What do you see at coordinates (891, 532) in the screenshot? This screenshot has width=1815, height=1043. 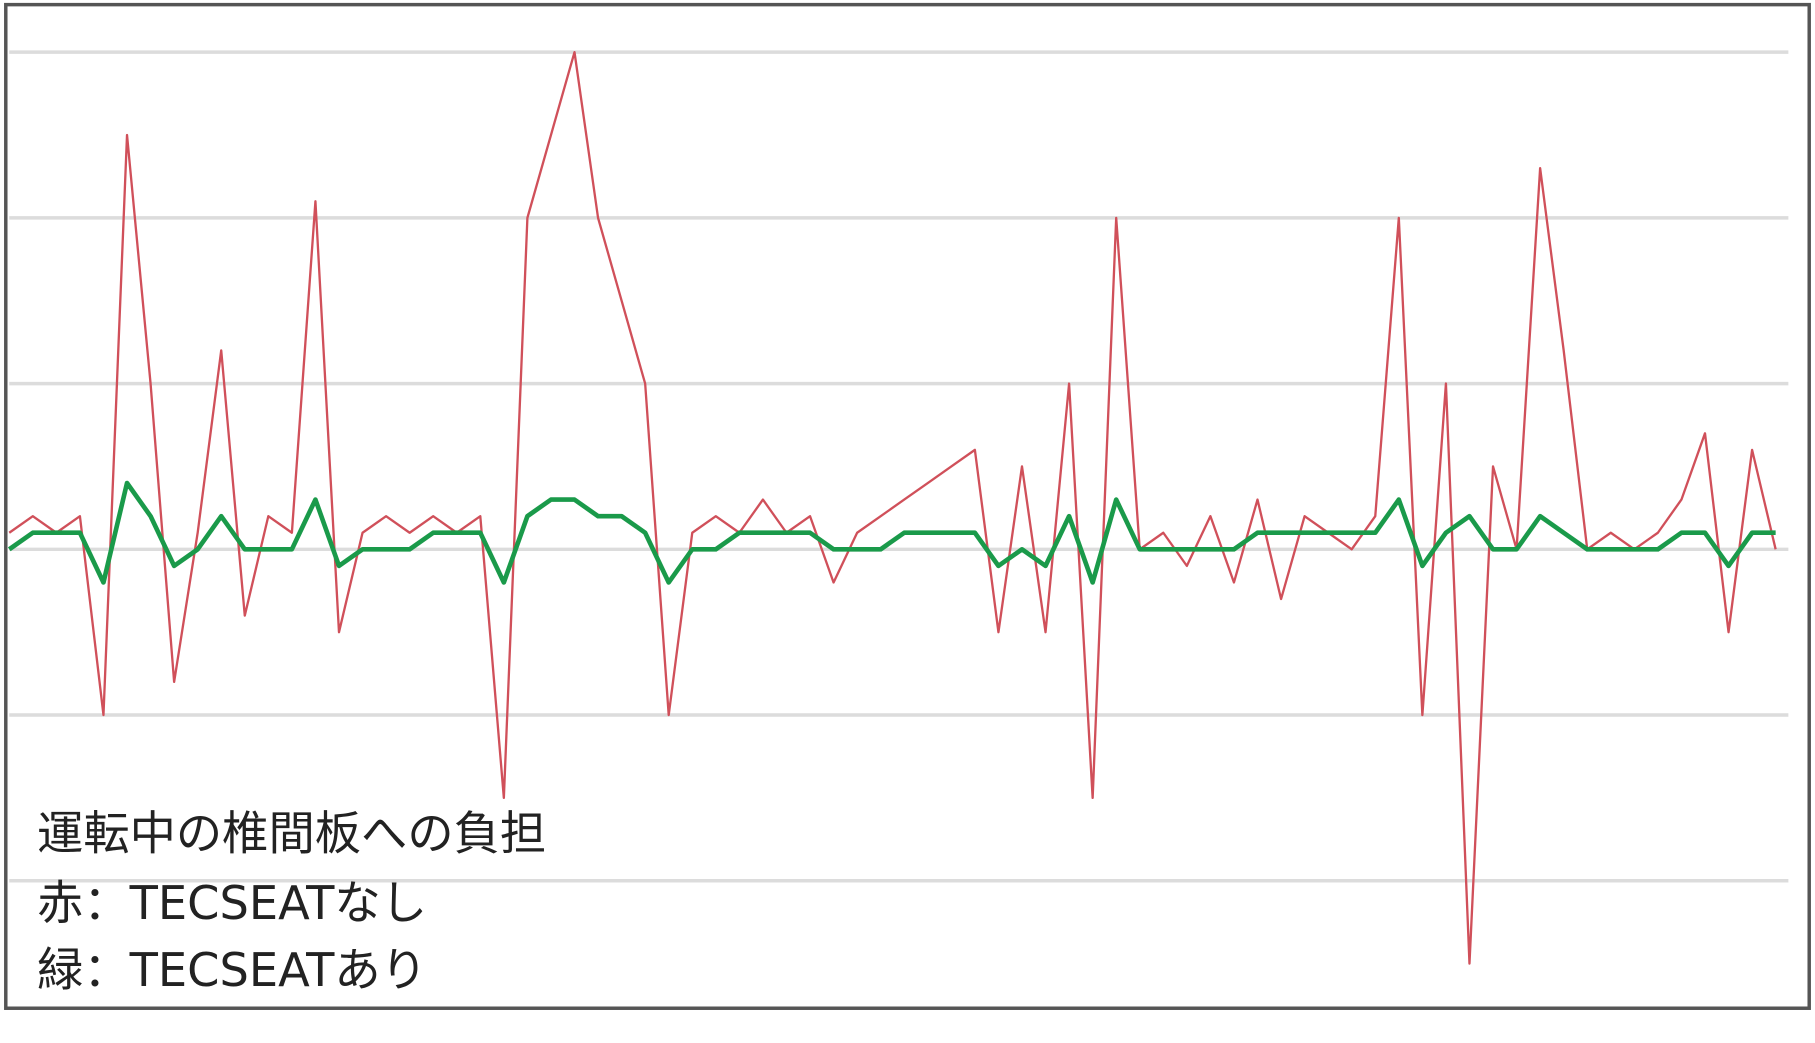 I see `series-green-line` at bounding box center [891, 532].